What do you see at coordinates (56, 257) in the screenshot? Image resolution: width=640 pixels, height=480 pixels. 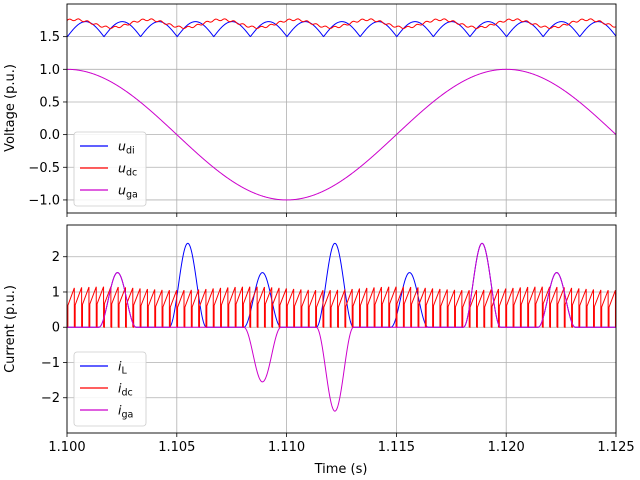 I see `y-tick-label: 2` at bounding box center [56, 257].